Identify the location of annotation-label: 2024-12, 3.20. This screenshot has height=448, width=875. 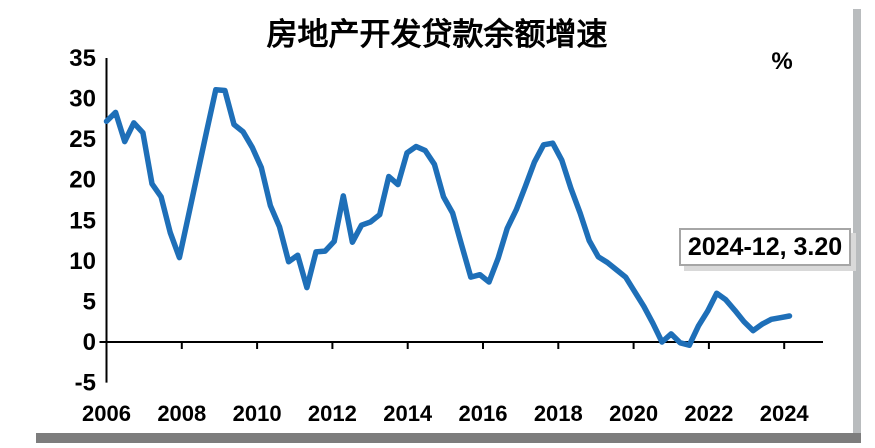
(765, 246).